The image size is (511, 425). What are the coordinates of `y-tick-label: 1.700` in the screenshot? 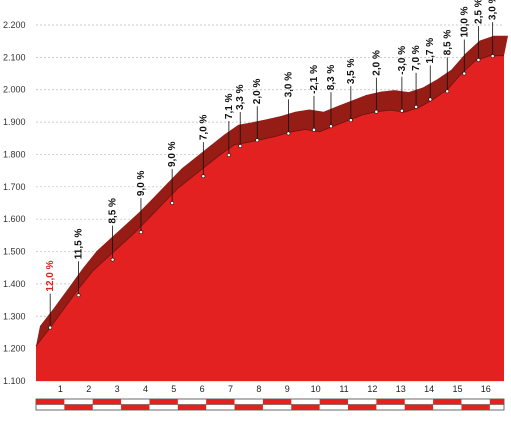 It's located at (14, 187).